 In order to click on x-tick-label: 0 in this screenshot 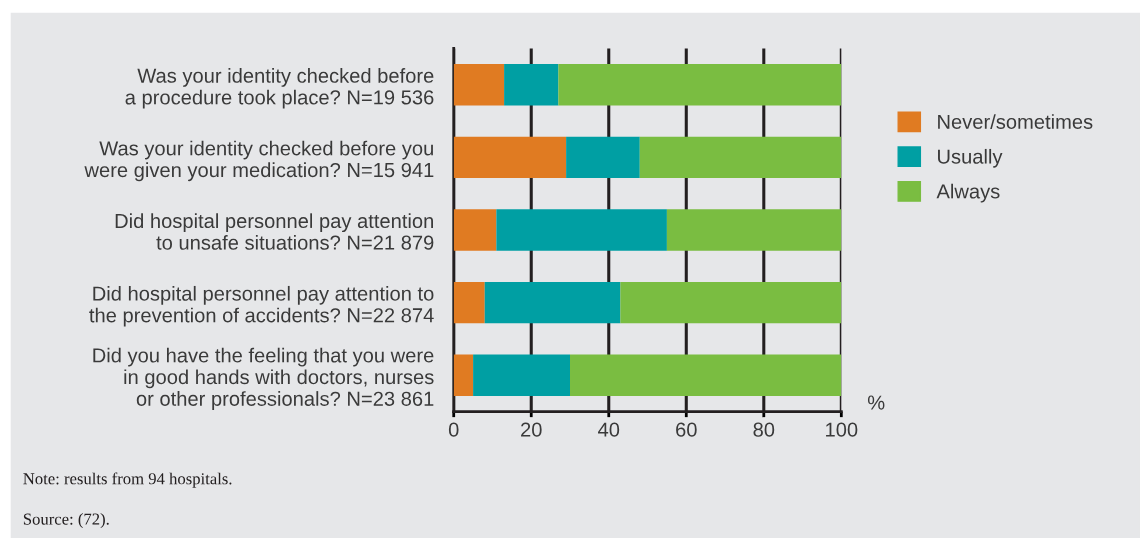, I will do `click(453, 429)`.